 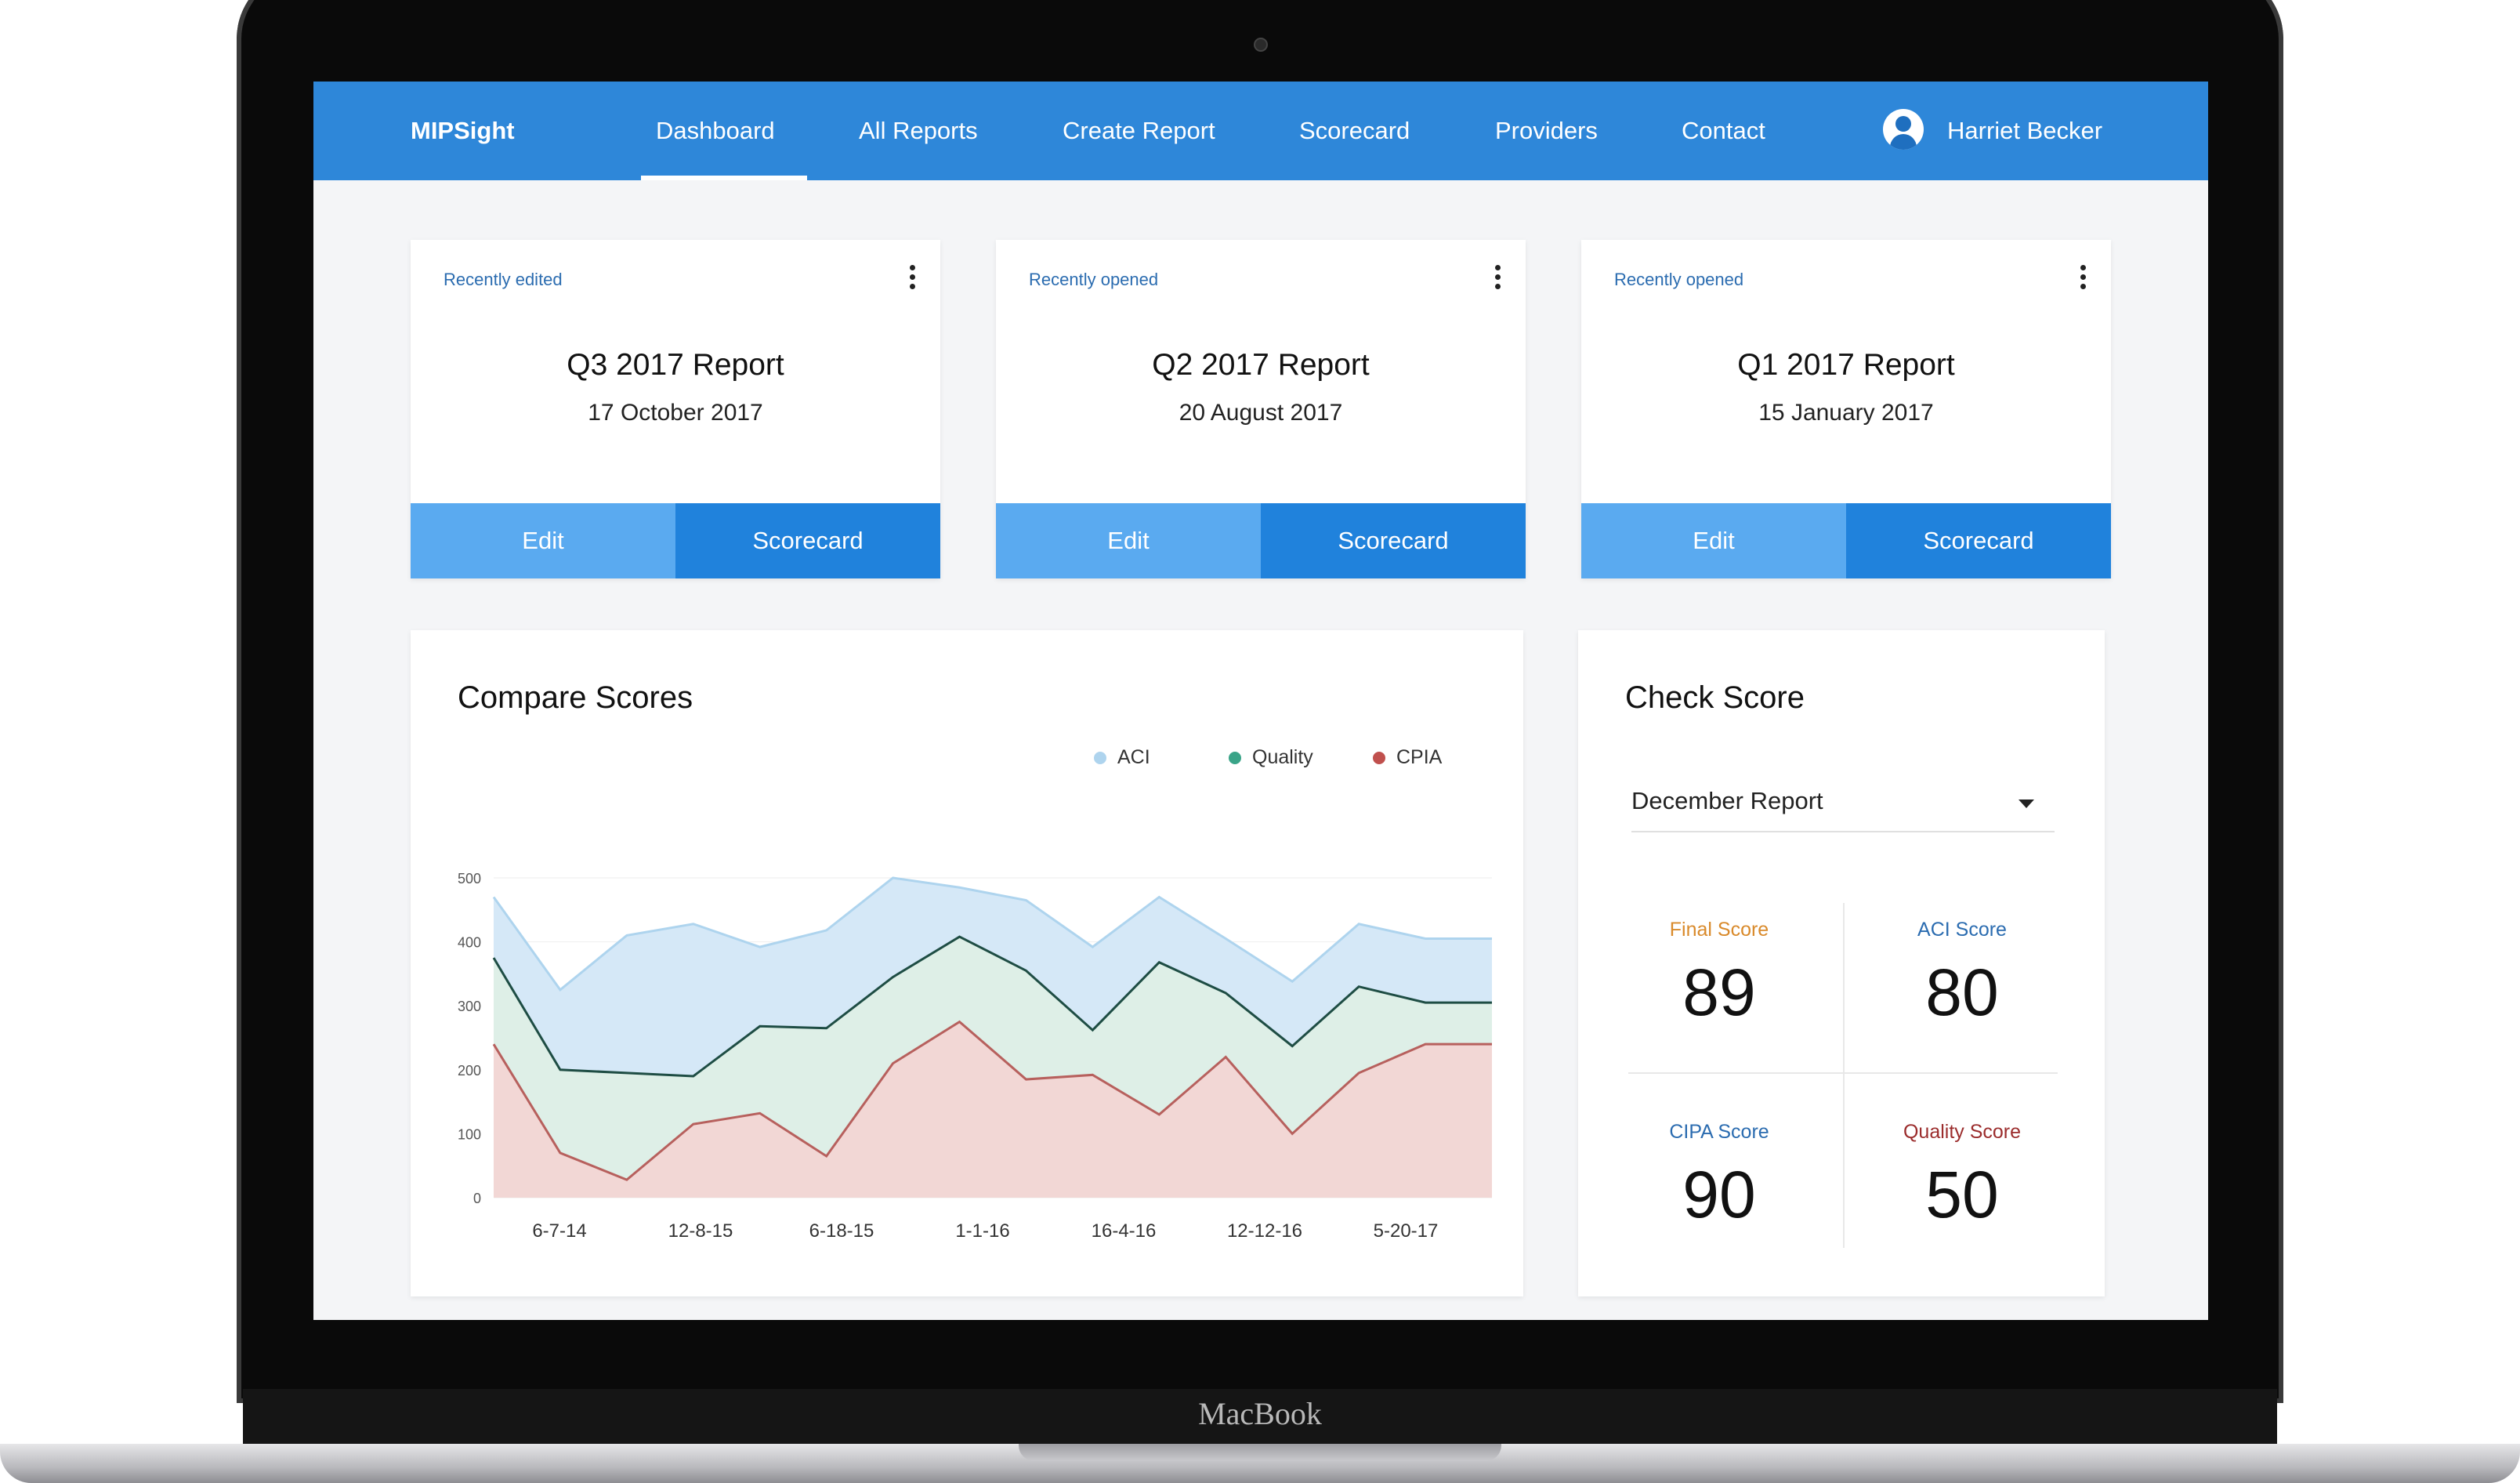 What do you see at coordinates (724, 178) in the screenshot?
I see `active-tab-indicator` at bounding box center [724, 178].